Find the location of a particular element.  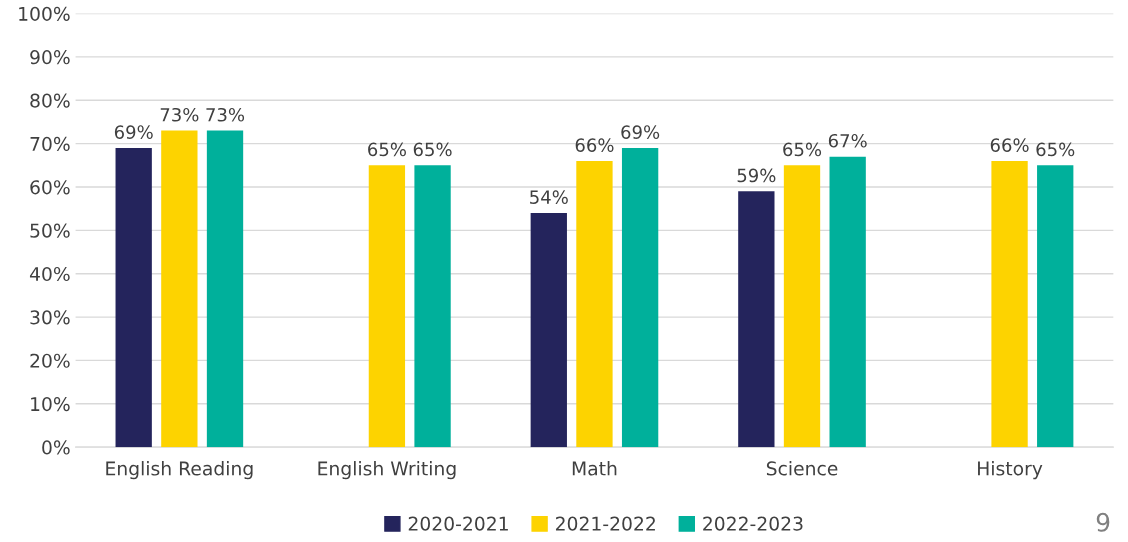

y-tick-label: 40% is located at coordinates (49, 274).